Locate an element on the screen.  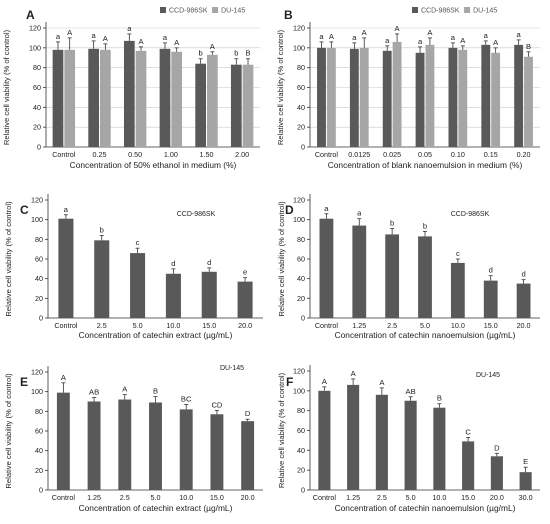
significance-label: AB is located at coordinates (411, 391).